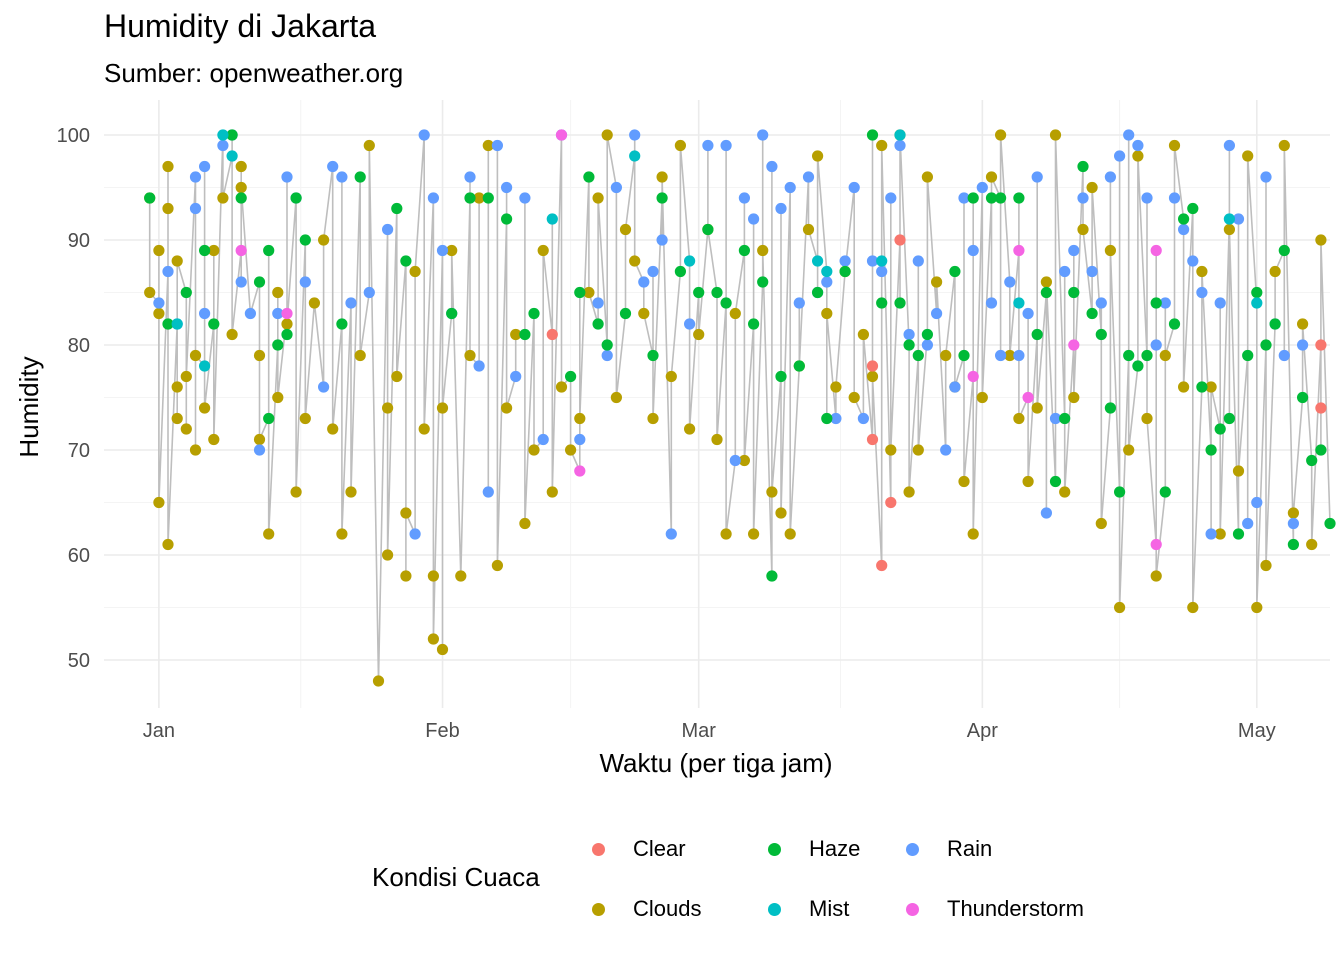  What do you see at coordinates (73, 398) in the screenshot?
I see `y-axis-ticks: 50 60 70 80 90 100` at bounding box center [73, 398].